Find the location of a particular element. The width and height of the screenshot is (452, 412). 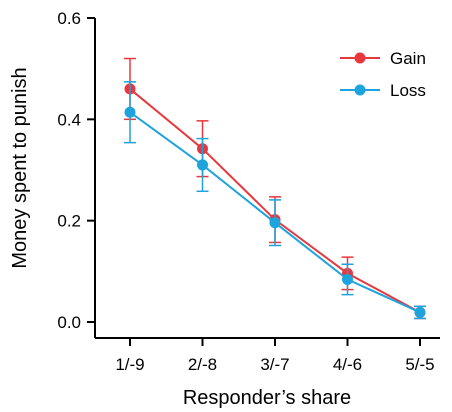

y-ticks: 0.0 0.2 0.4 0.6 is located at coordinates (76, 170).